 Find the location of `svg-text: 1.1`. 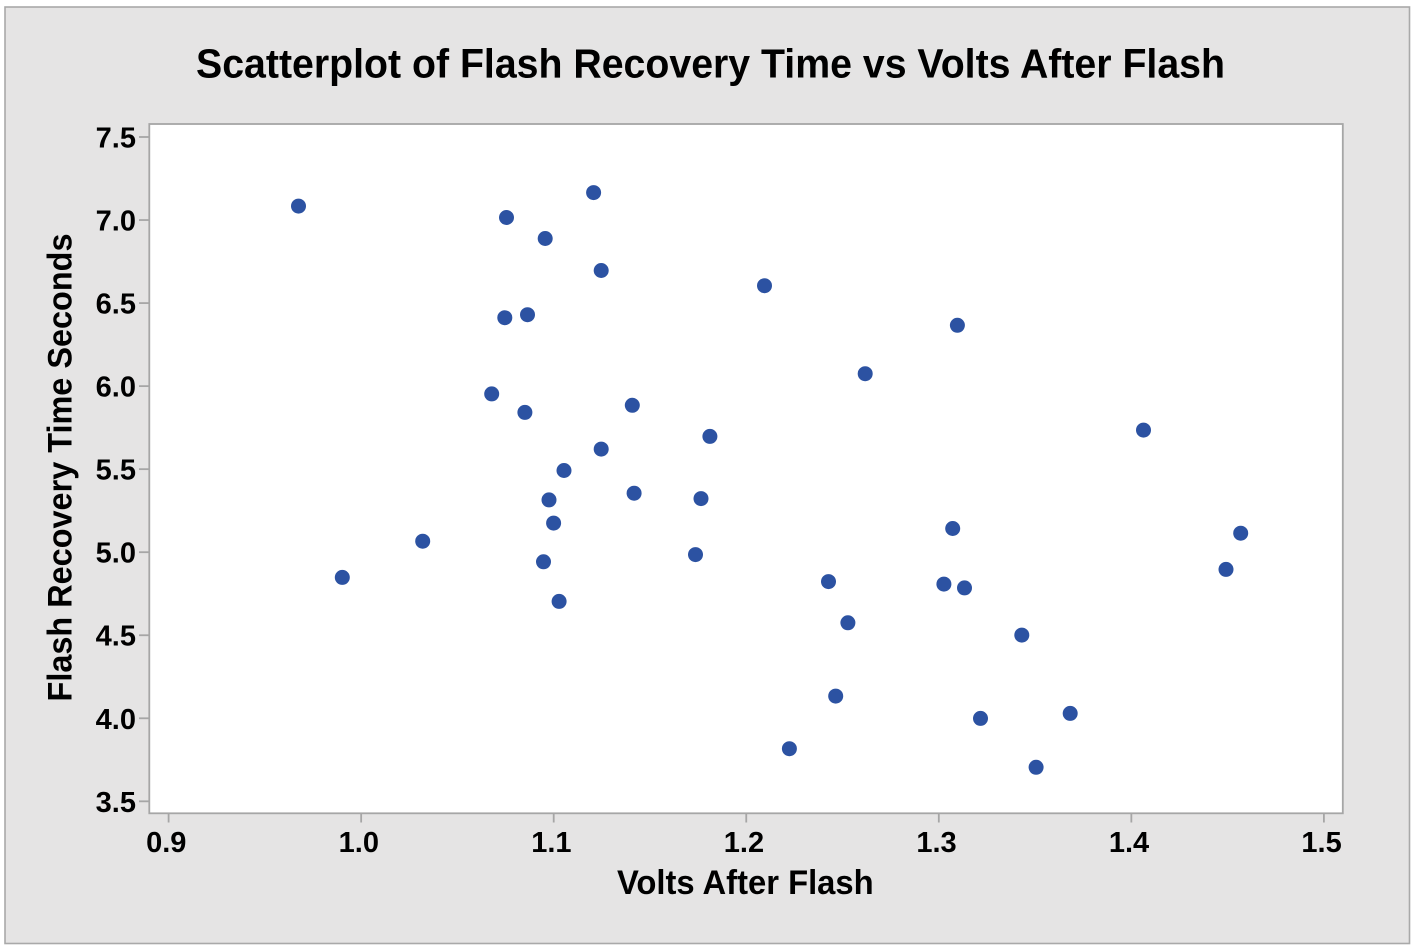

svg-text: 1.1 is located at coordinates (551, 843).